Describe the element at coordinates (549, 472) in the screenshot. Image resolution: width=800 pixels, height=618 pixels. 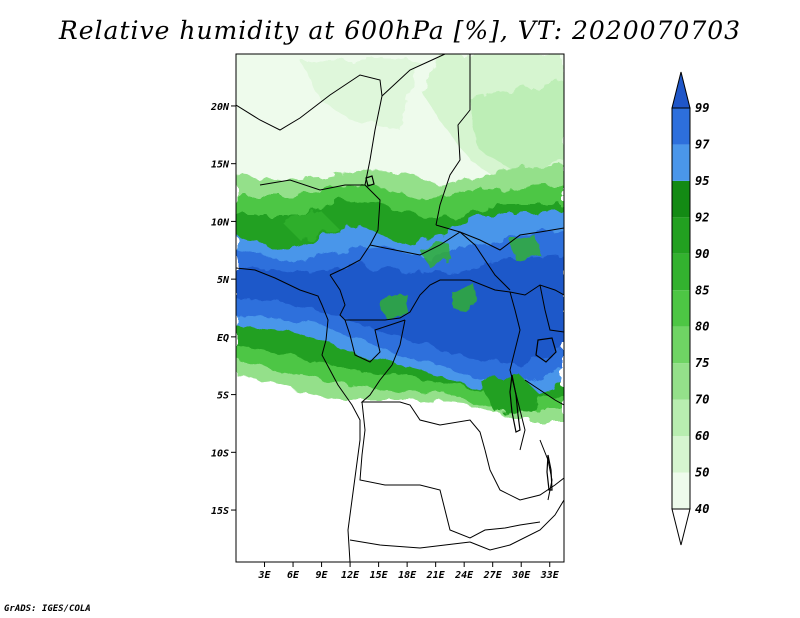
I see `lake-malawi` at that location.